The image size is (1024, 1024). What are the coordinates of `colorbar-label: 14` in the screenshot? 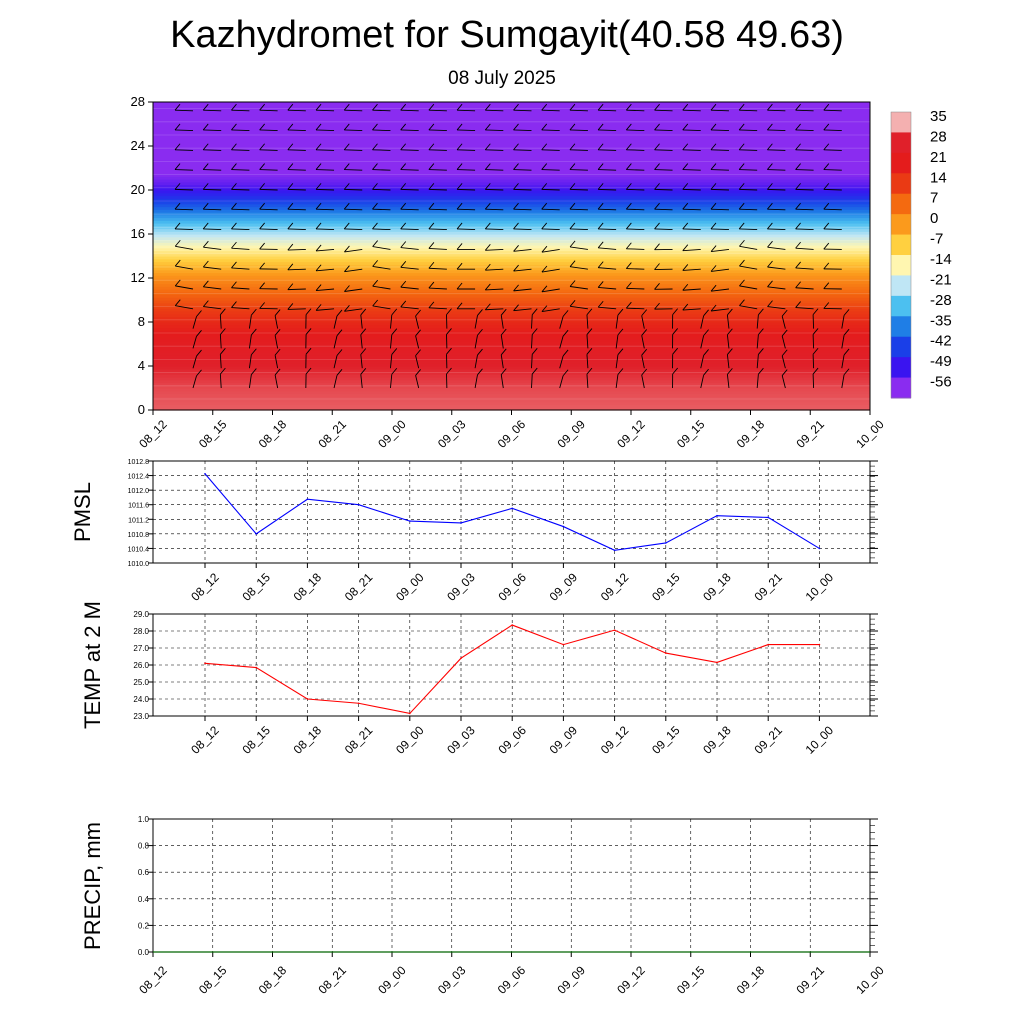 It's located at (938, 177).